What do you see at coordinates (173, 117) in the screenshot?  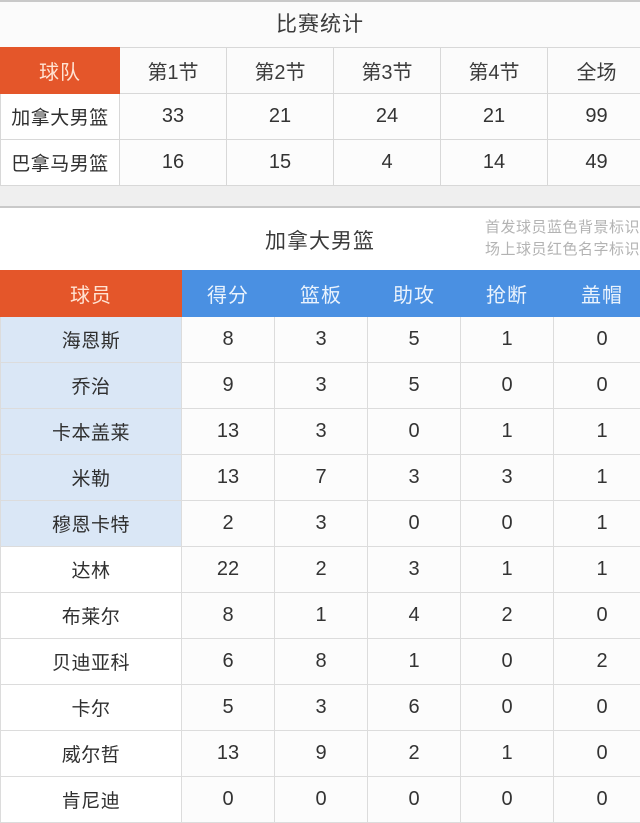 I see `team-q1-cell: 33` at bounding box center [173, 117].